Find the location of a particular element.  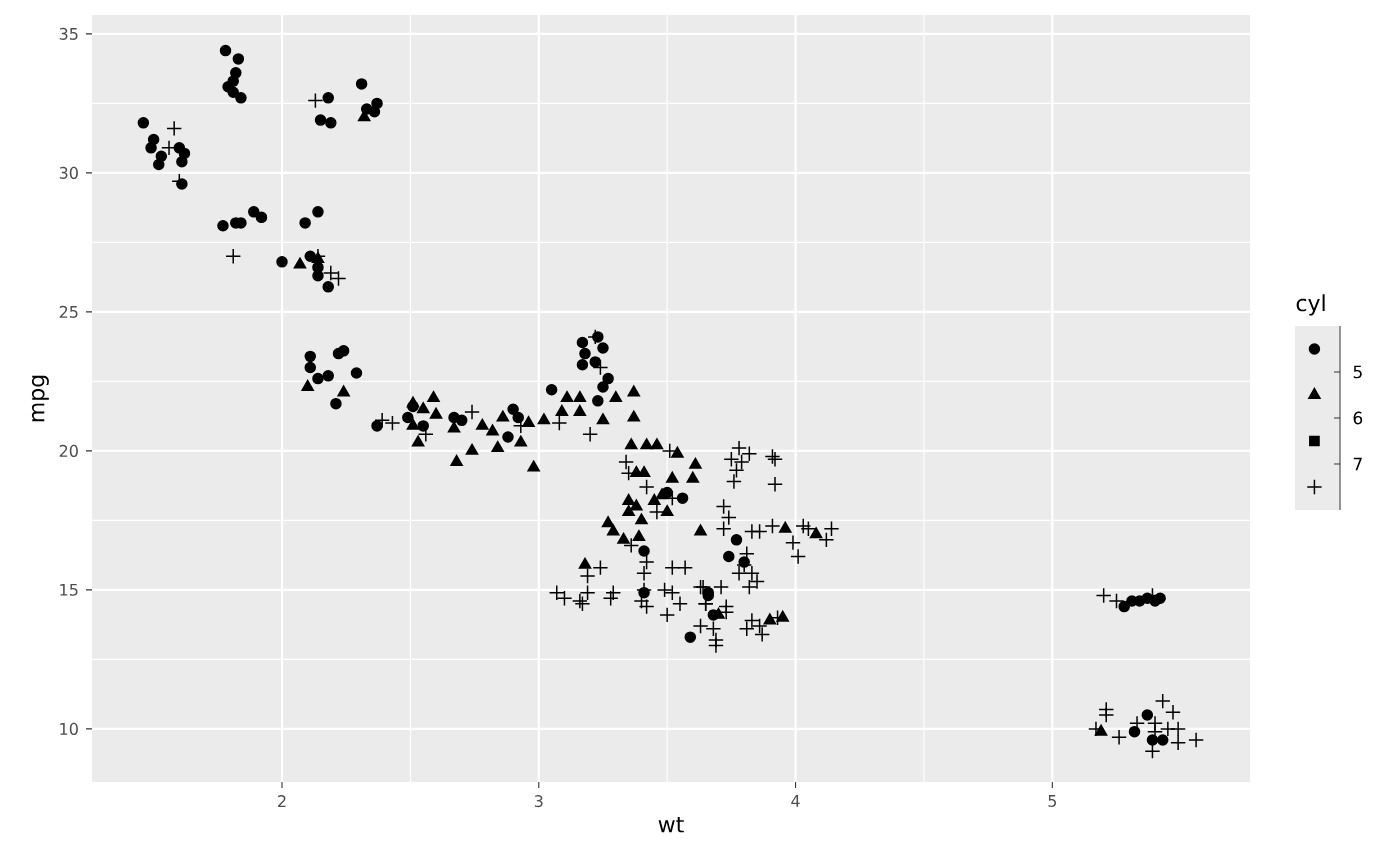

x-tick-label: 3 is located at coordinates (538, 801).